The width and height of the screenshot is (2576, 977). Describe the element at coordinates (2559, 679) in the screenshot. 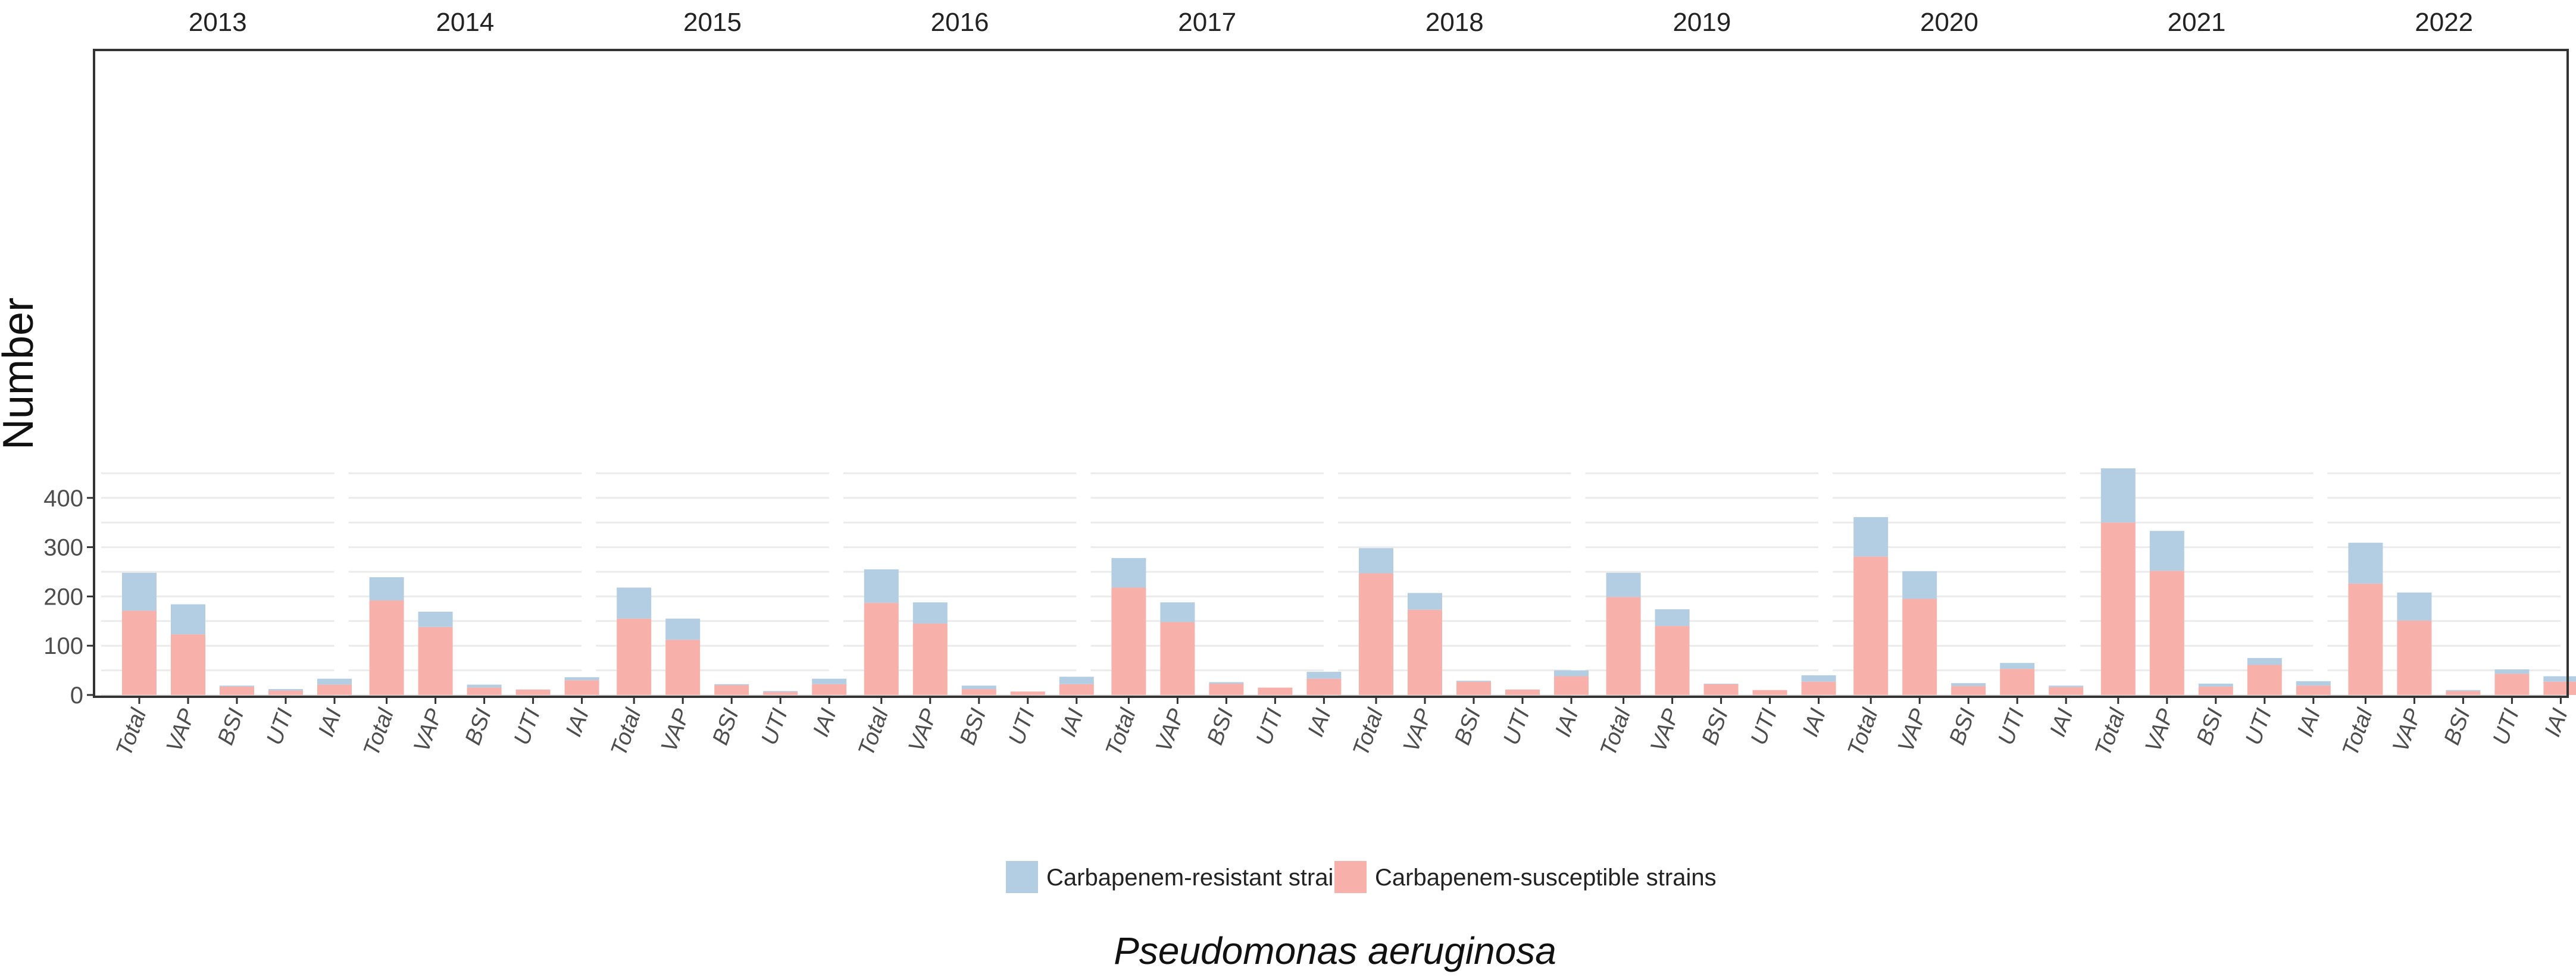

I see `bar-resistant-2022-iai` at that location.